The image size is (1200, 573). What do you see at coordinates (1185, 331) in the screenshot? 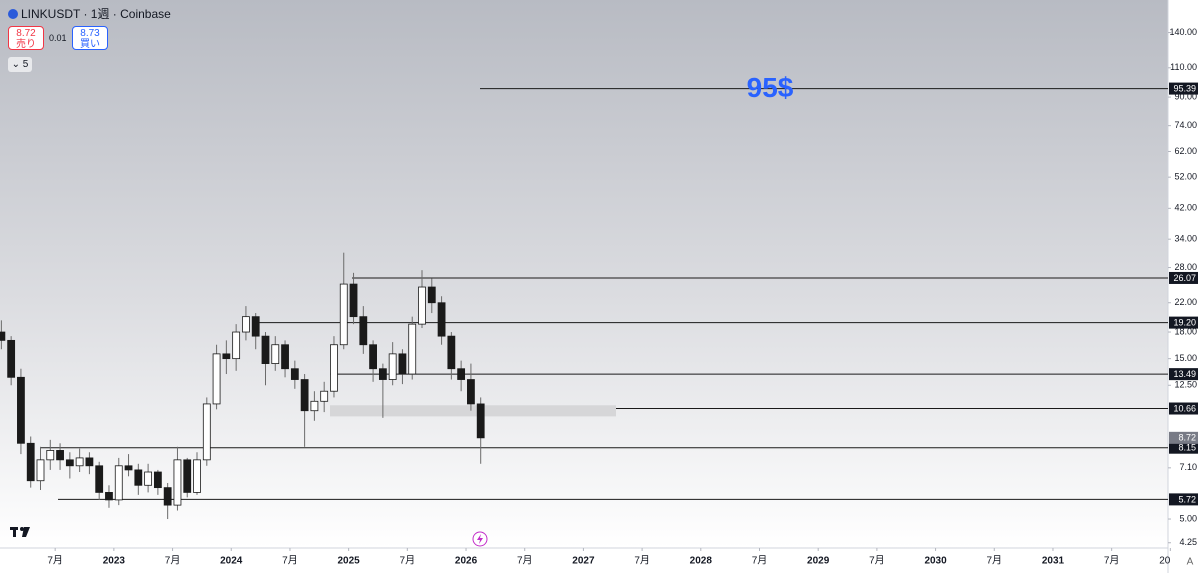
I see `y-tick-label: 18.00` at bounding box center [1185, 331].